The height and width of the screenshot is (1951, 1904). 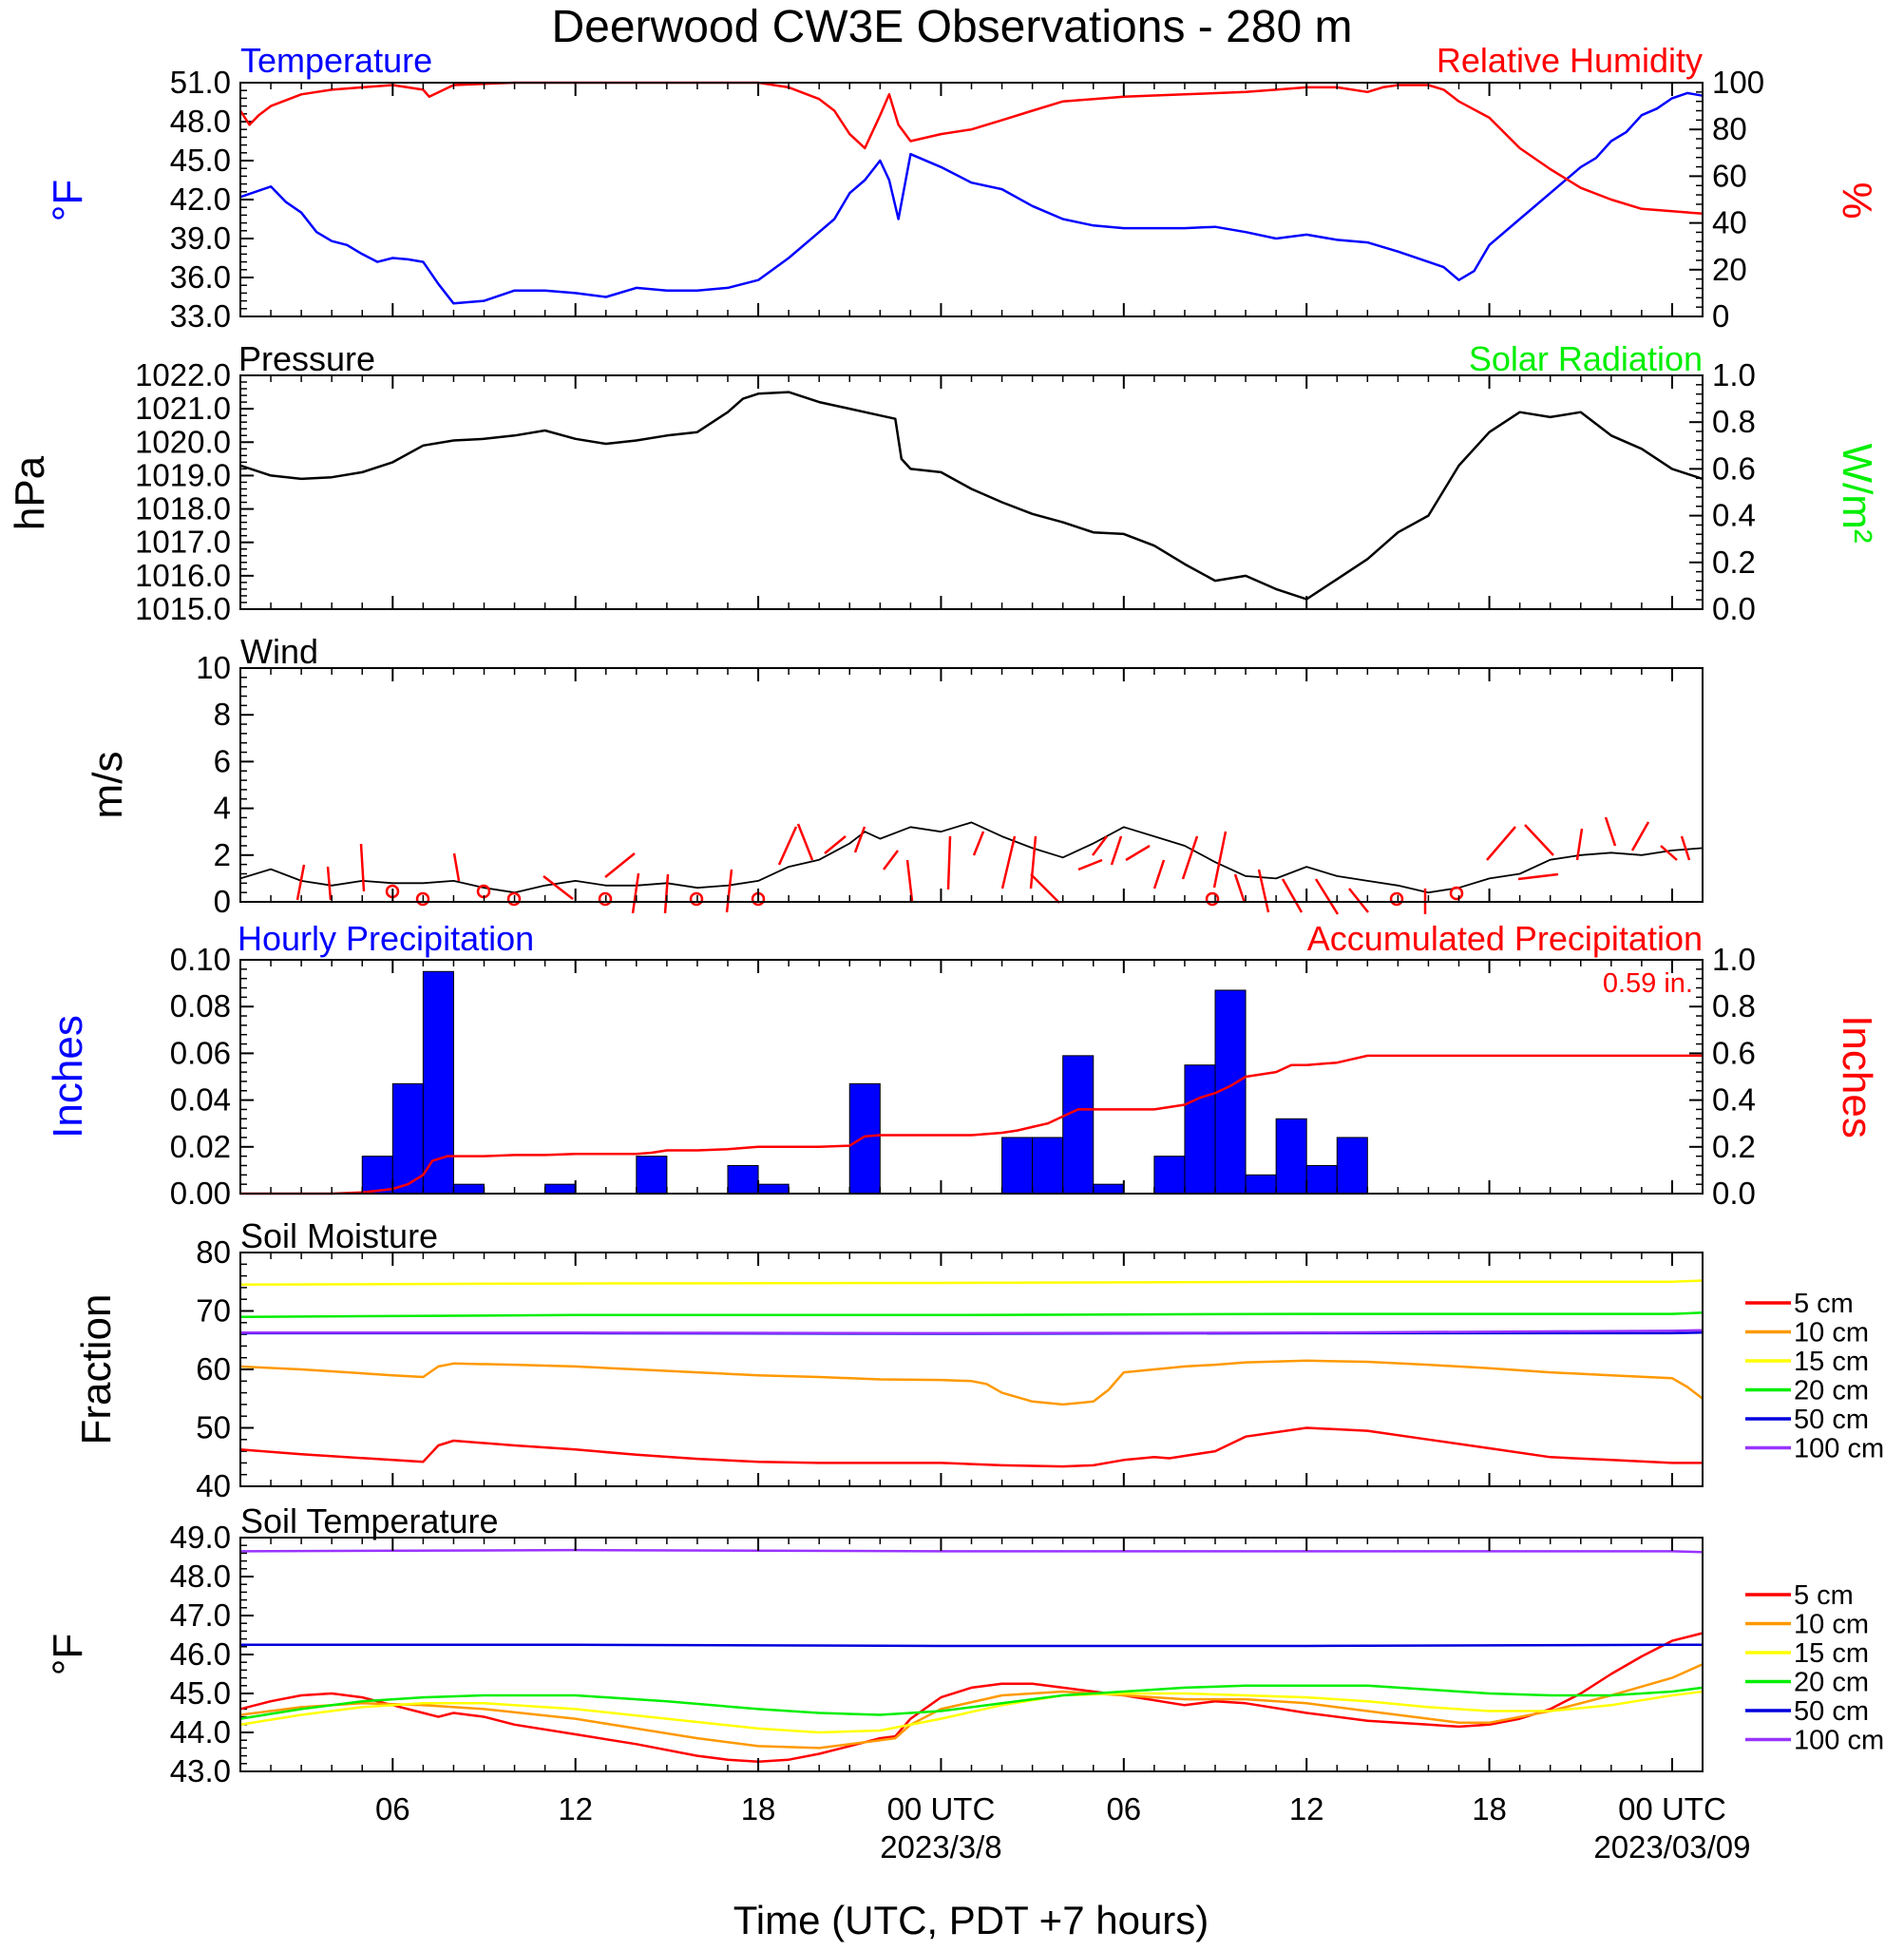 I want to click on pressure-label: Pressure, so click(x=307, y=358).